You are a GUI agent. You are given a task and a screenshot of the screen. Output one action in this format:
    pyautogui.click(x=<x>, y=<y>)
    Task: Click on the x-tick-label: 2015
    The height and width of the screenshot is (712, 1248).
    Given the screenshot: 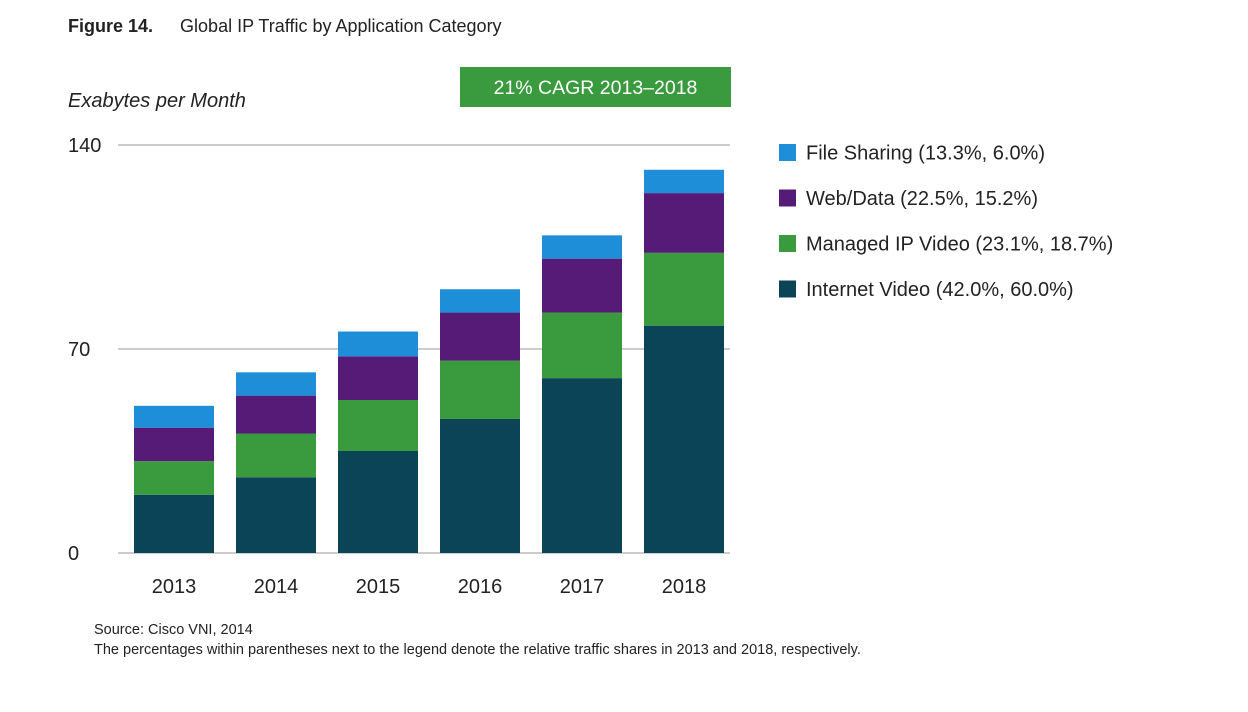 What is the action you would take?
    pyautogui.click(x=378, y=587)
    